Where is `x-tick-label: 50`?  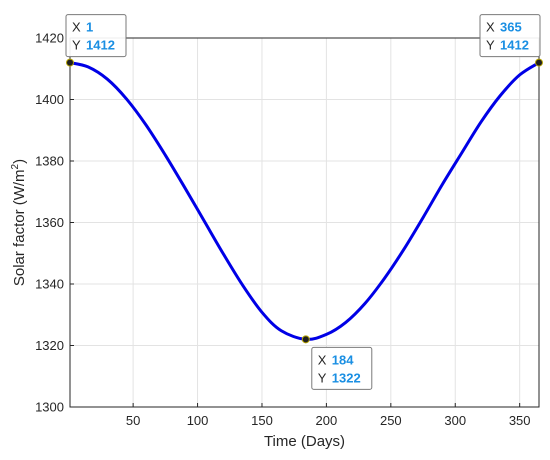 x-tick-label: 50 is located at coordinates (133, 420).